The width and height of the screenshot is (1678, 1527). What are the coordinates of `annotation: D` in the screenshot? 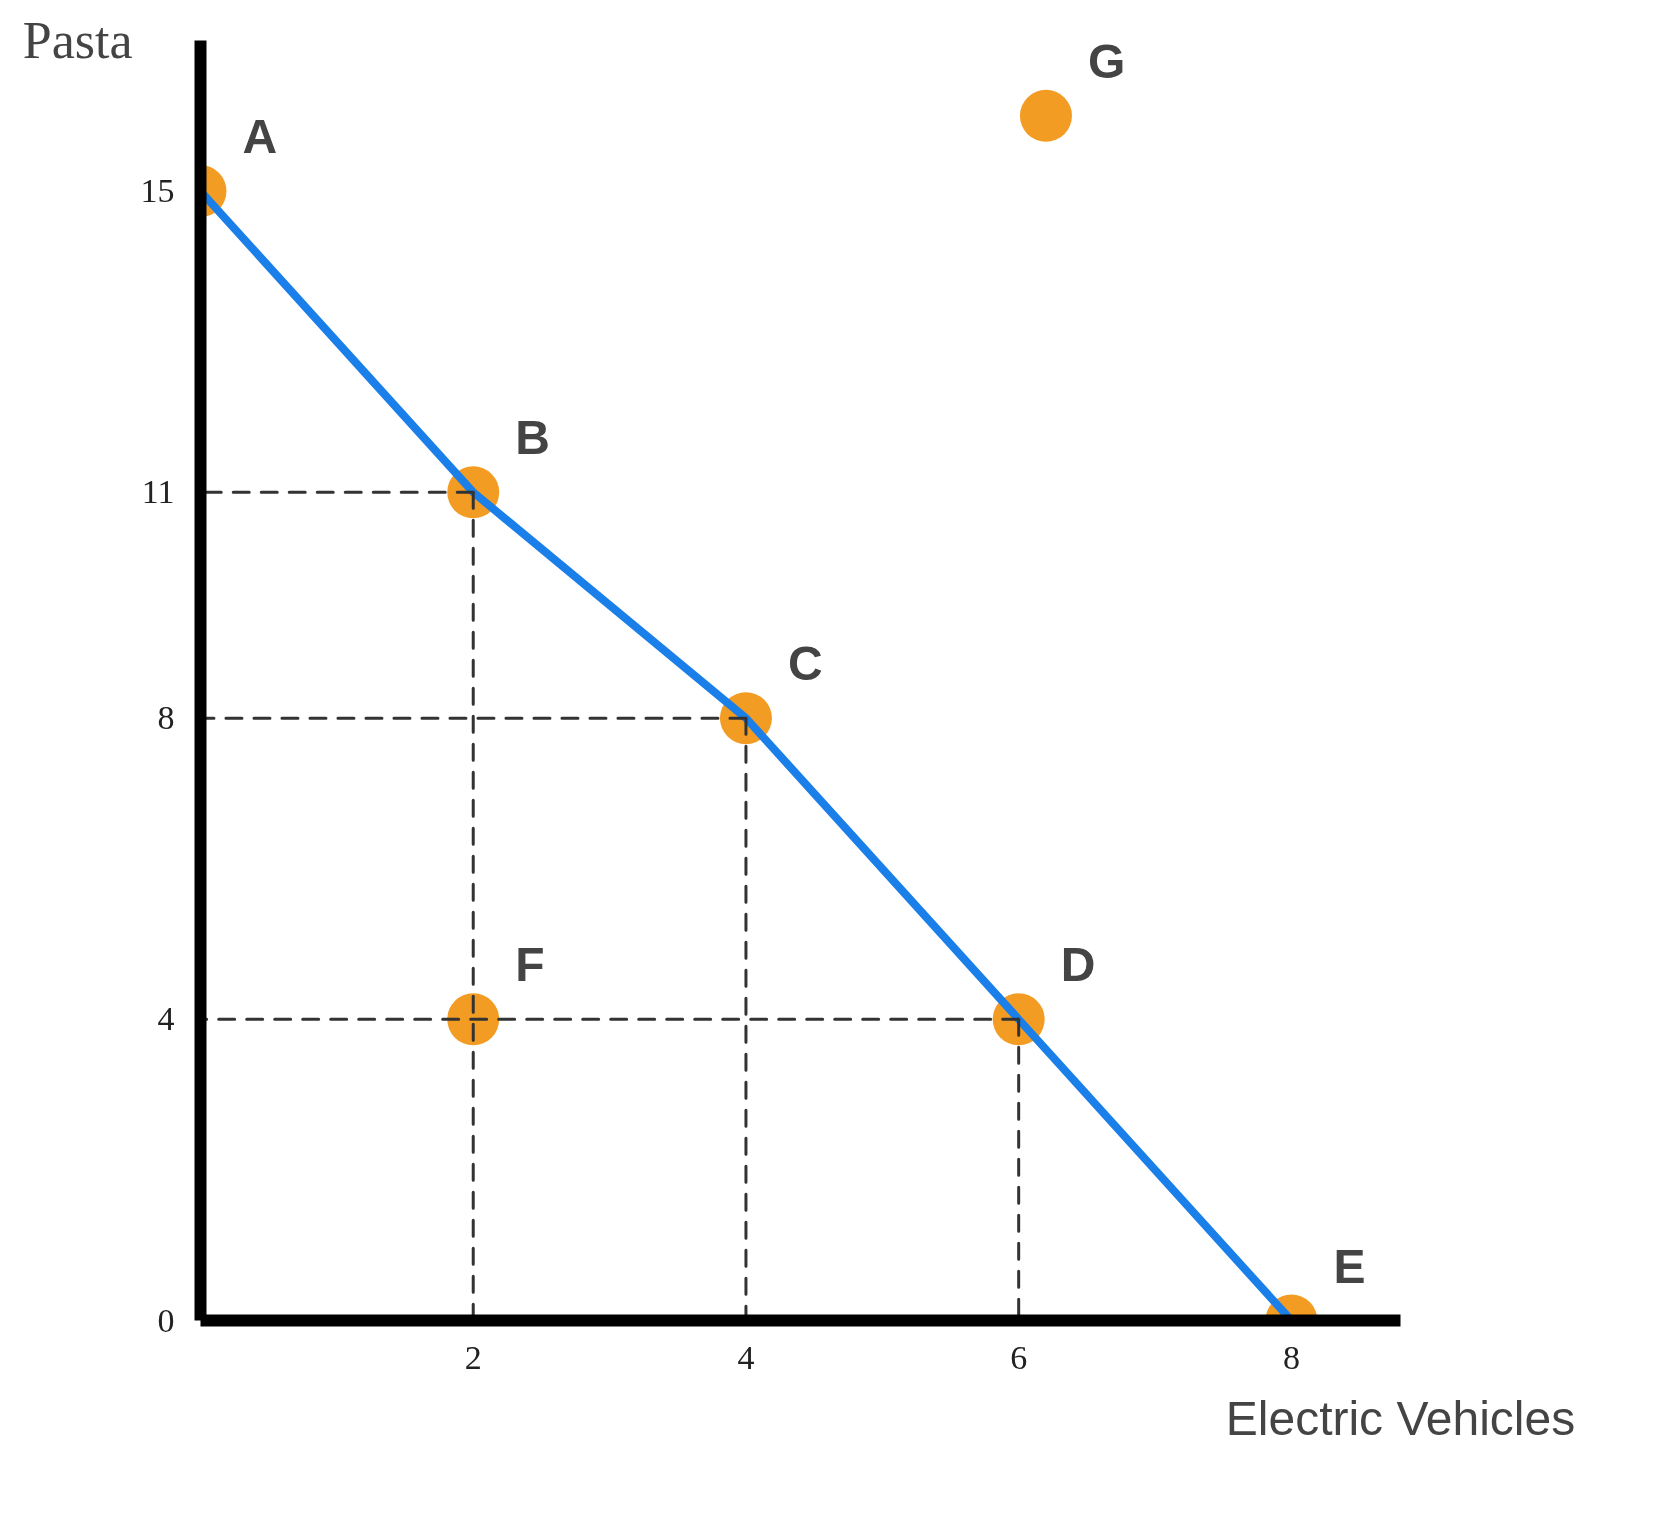 It's located at (1078, 965).